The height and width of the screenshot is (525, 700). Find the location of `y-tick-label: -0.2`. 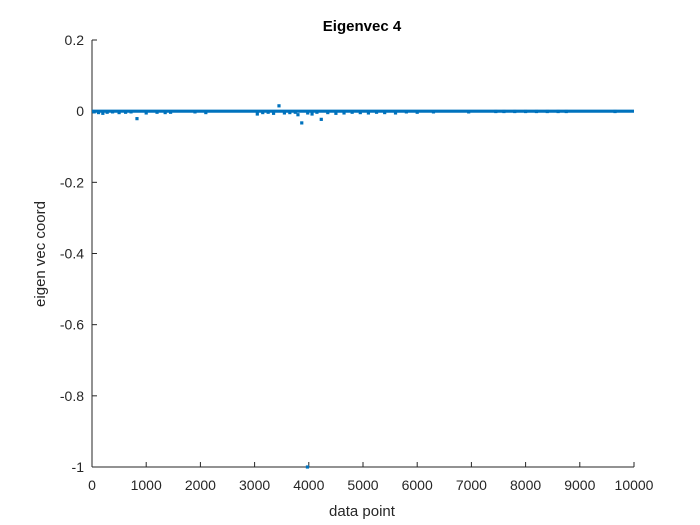

y-tick-label: -0.2 is located at coordinates (72, 182).